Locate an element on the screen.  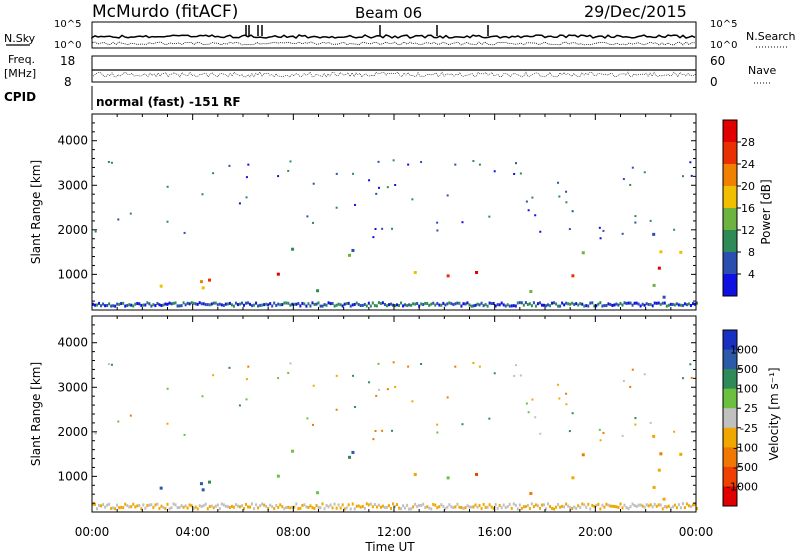
colorbar-frame is located at coordinates (730, 418).